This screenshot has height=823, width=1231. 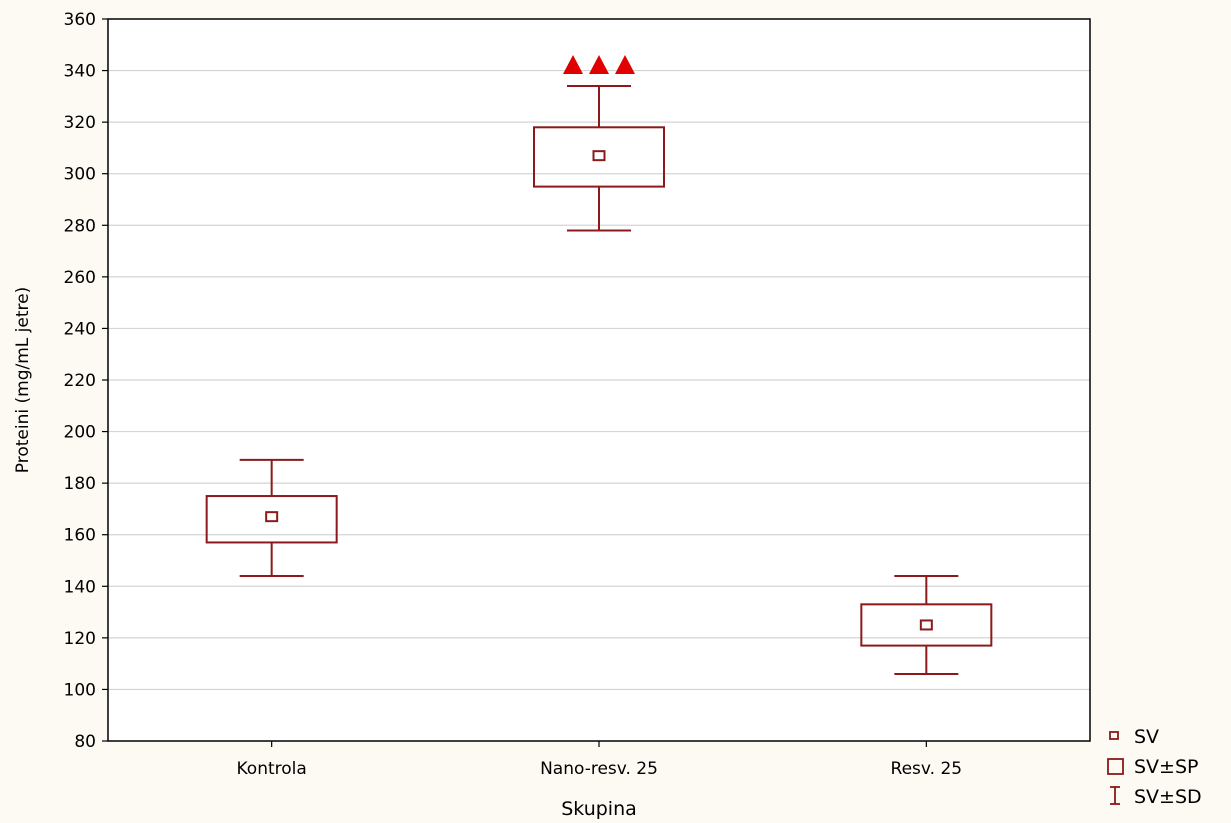 I want to click on legend-label: SV, so click(x=1146, y=737).